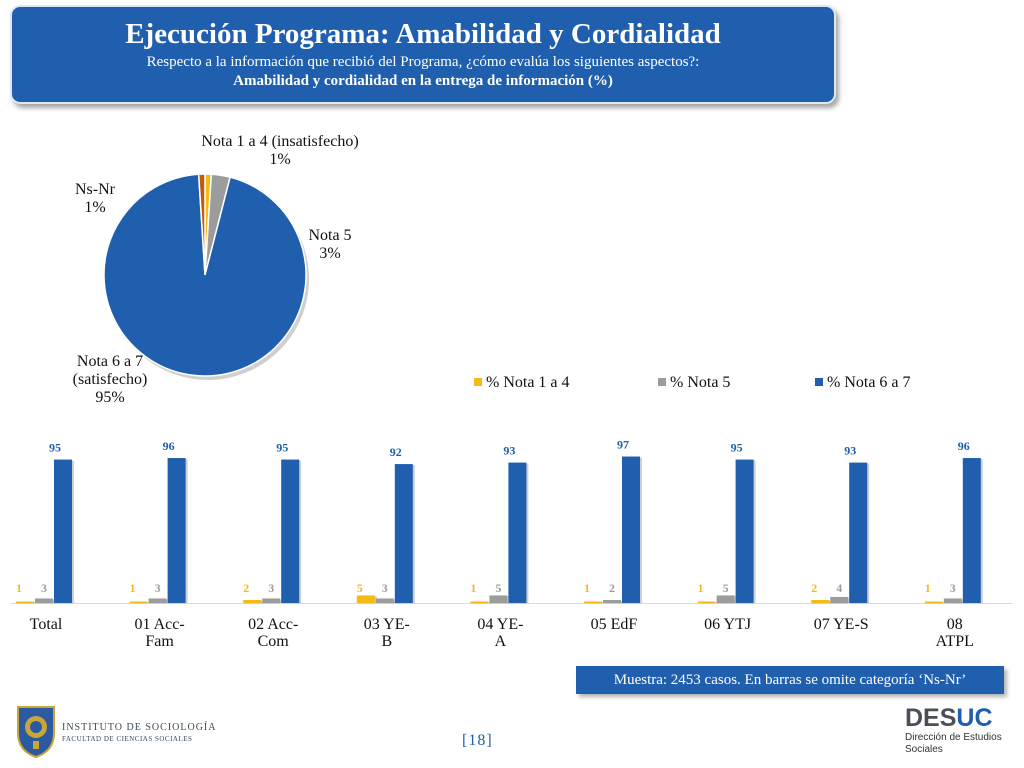 This screenshot has height=768, width=1024. What do you see at coordinates (949, 718) in the screenshot?
I see `desuc-wordmark: DESUC` at bounding box center [949, 718].